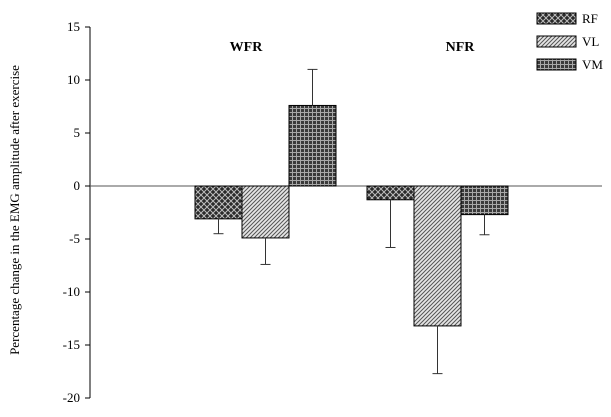 This screenshot has height=417, width=611. I want to click on y-tick-label: 0, so click(77, 185).